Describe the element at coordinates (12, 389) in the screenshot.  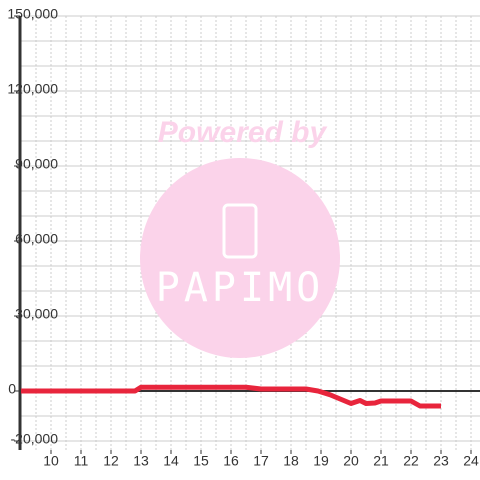
I see `y-tick-label: 0` at that location.